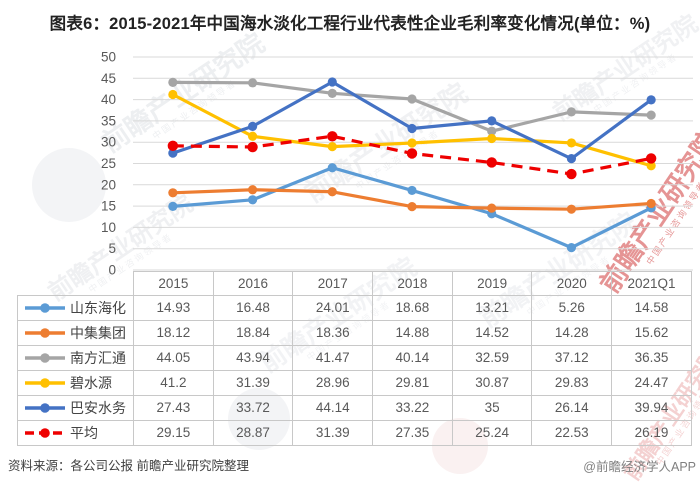 The image size is (700, 489). Describe the element at coordinates (354, 433) in the screenshot. I see `table-row: 平均 29.15 28.87 31.39 27.35 25.24 22.53 26.19` at that location.